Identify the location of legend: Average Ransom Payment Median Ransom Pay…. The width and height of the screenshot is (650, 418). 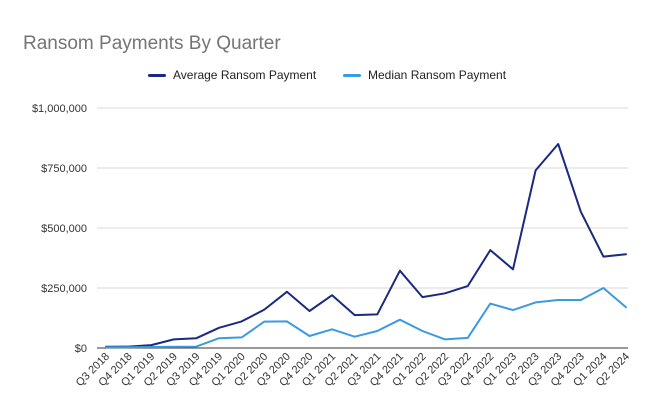
(325, 78).